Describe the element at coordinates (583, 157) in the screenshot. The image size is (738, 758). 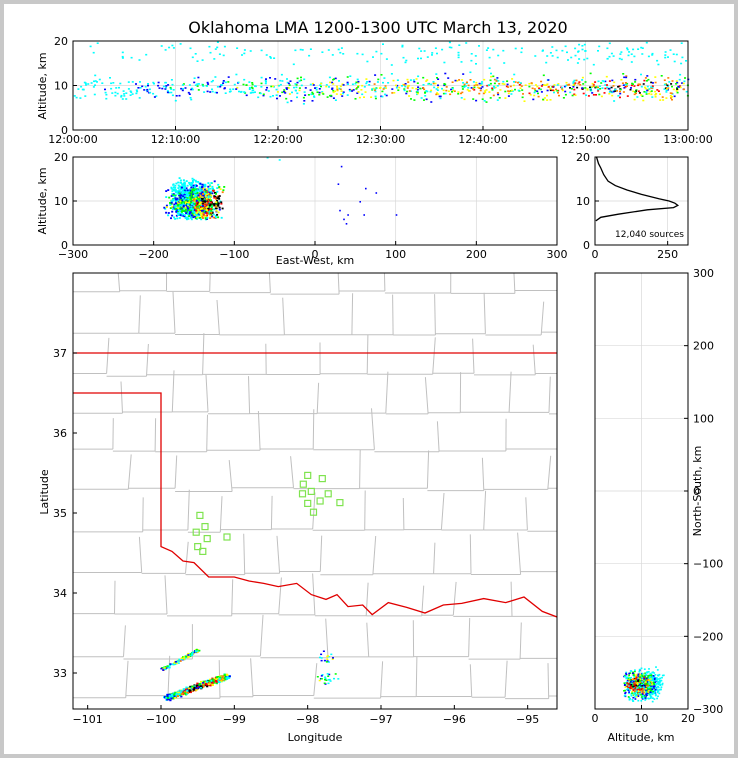
I see `altitude-histogram-y-tick-label: 20` at that location.